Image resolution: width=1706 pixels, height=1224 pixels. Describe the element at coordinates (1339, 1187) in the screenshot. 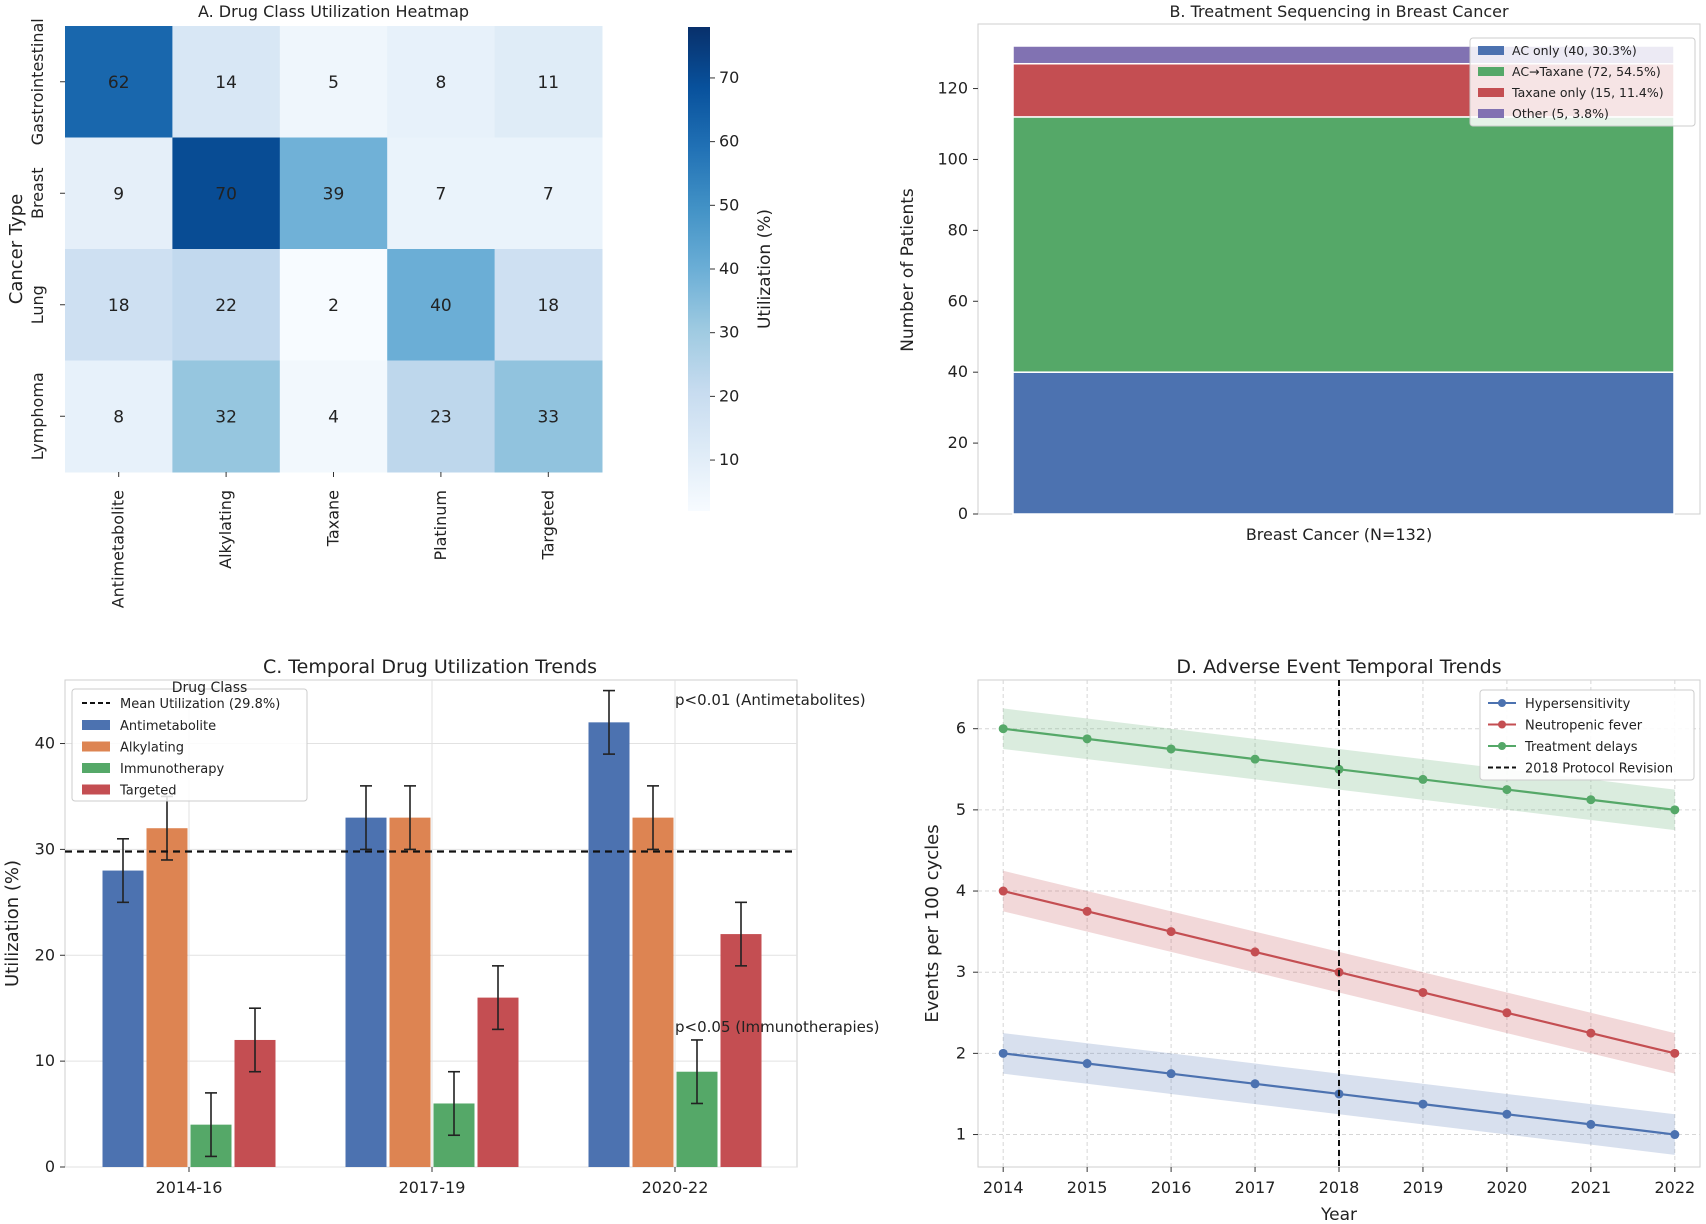

I see `x-tick-label: 2018` at that location.